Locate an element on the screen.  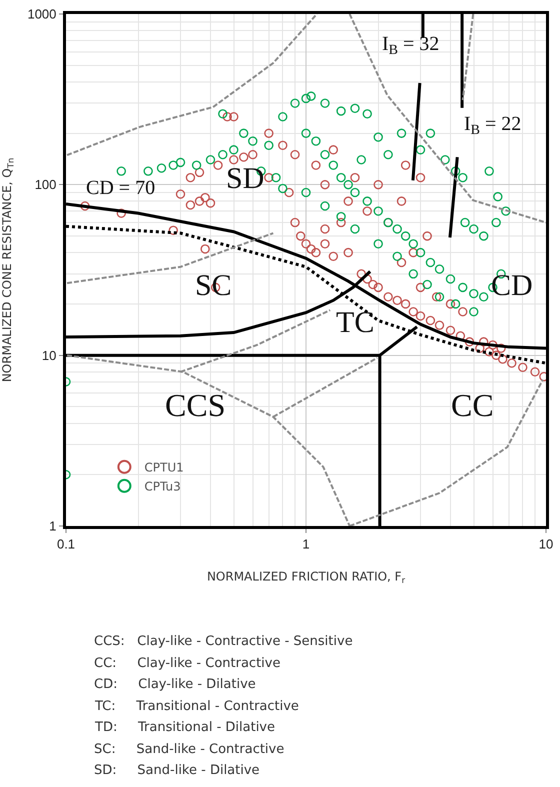
annotation: SD is located at coordinates (245, 178).